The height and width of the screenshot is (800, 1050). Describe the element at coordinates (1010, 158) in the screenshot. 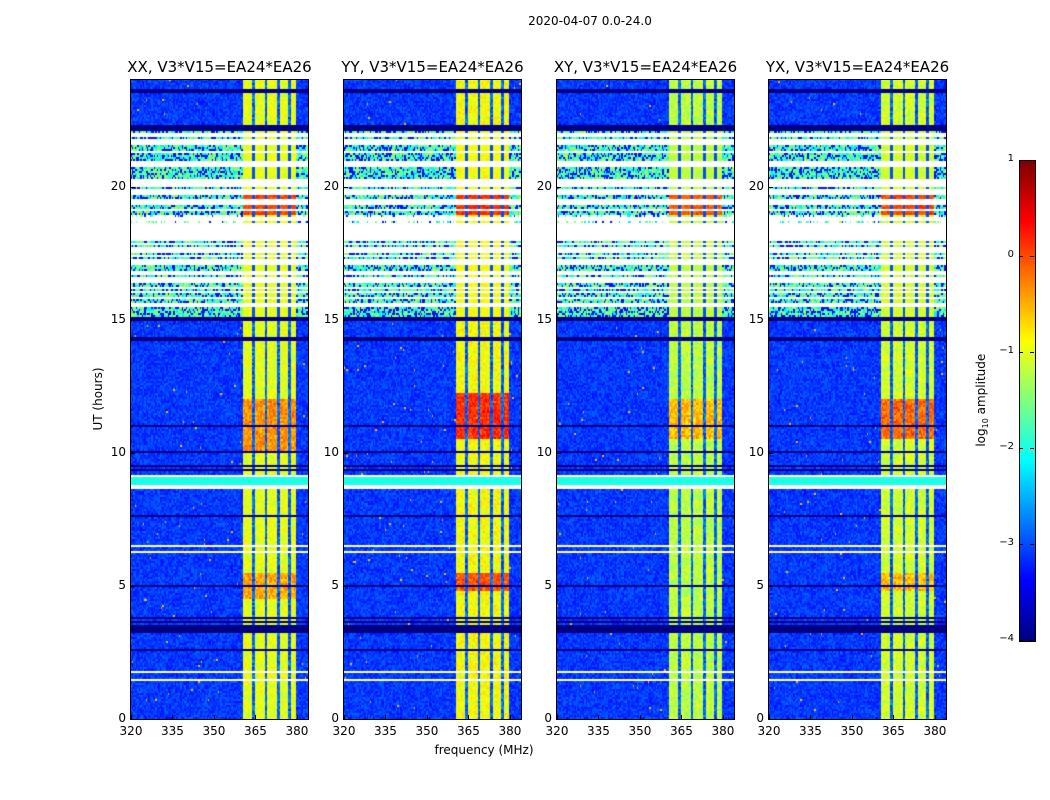

I see `colorbar-tick-label: 1` at that location.